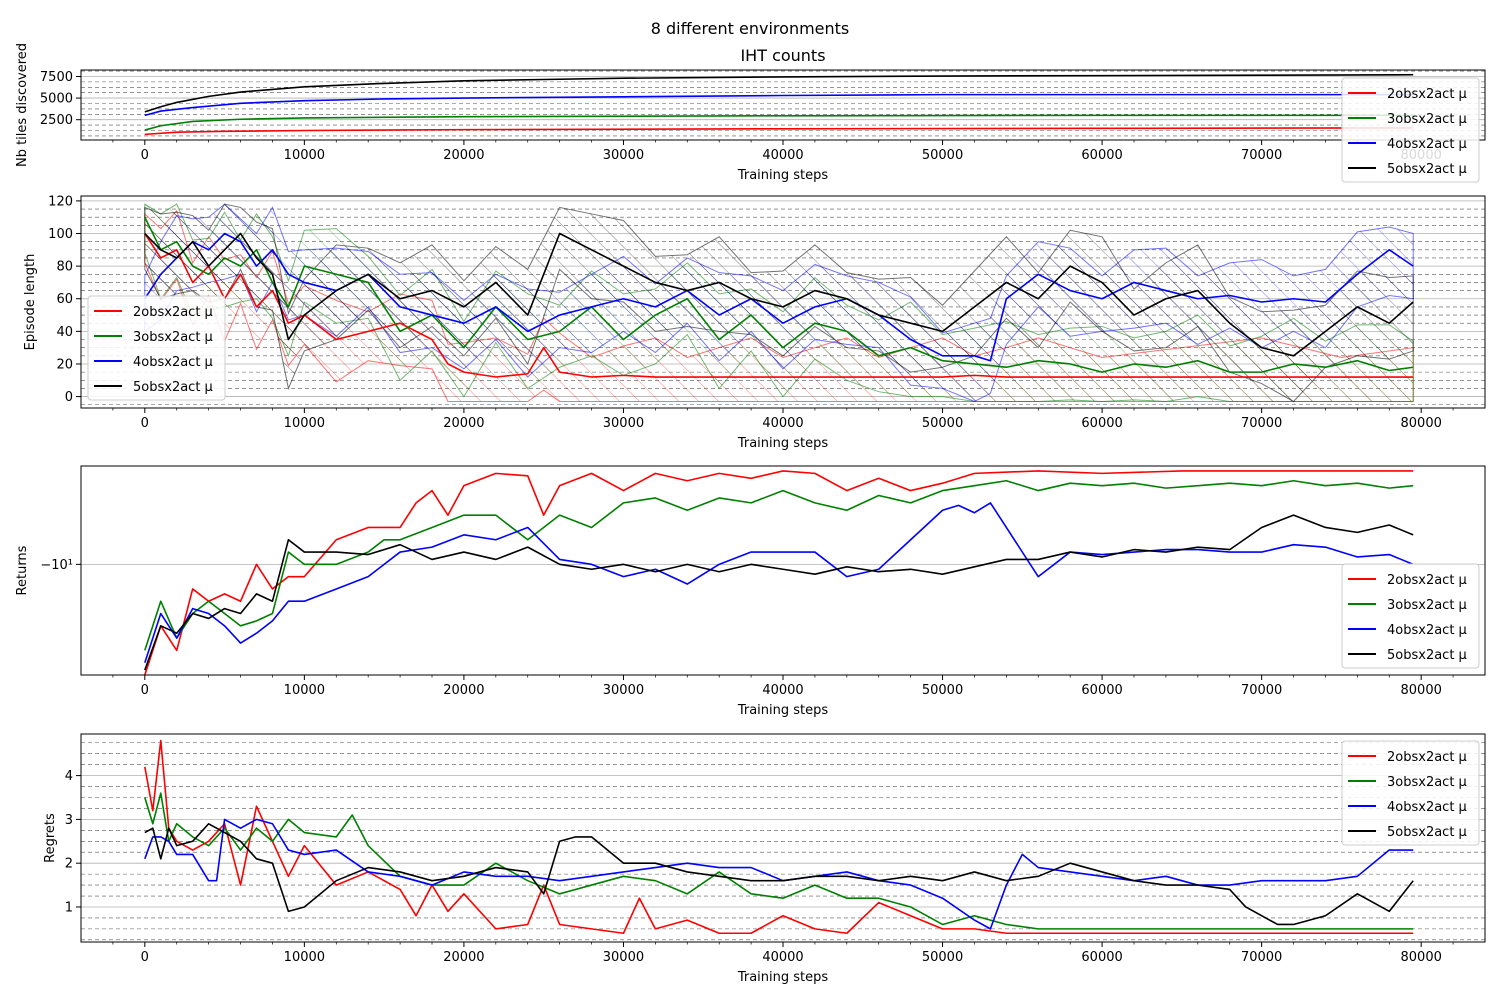 The width and height of the screenshot is (1500, 1000). Describe the element at coordinates (22, 570) in the screenshot. I see `y-axis-label: Returns` at that location.